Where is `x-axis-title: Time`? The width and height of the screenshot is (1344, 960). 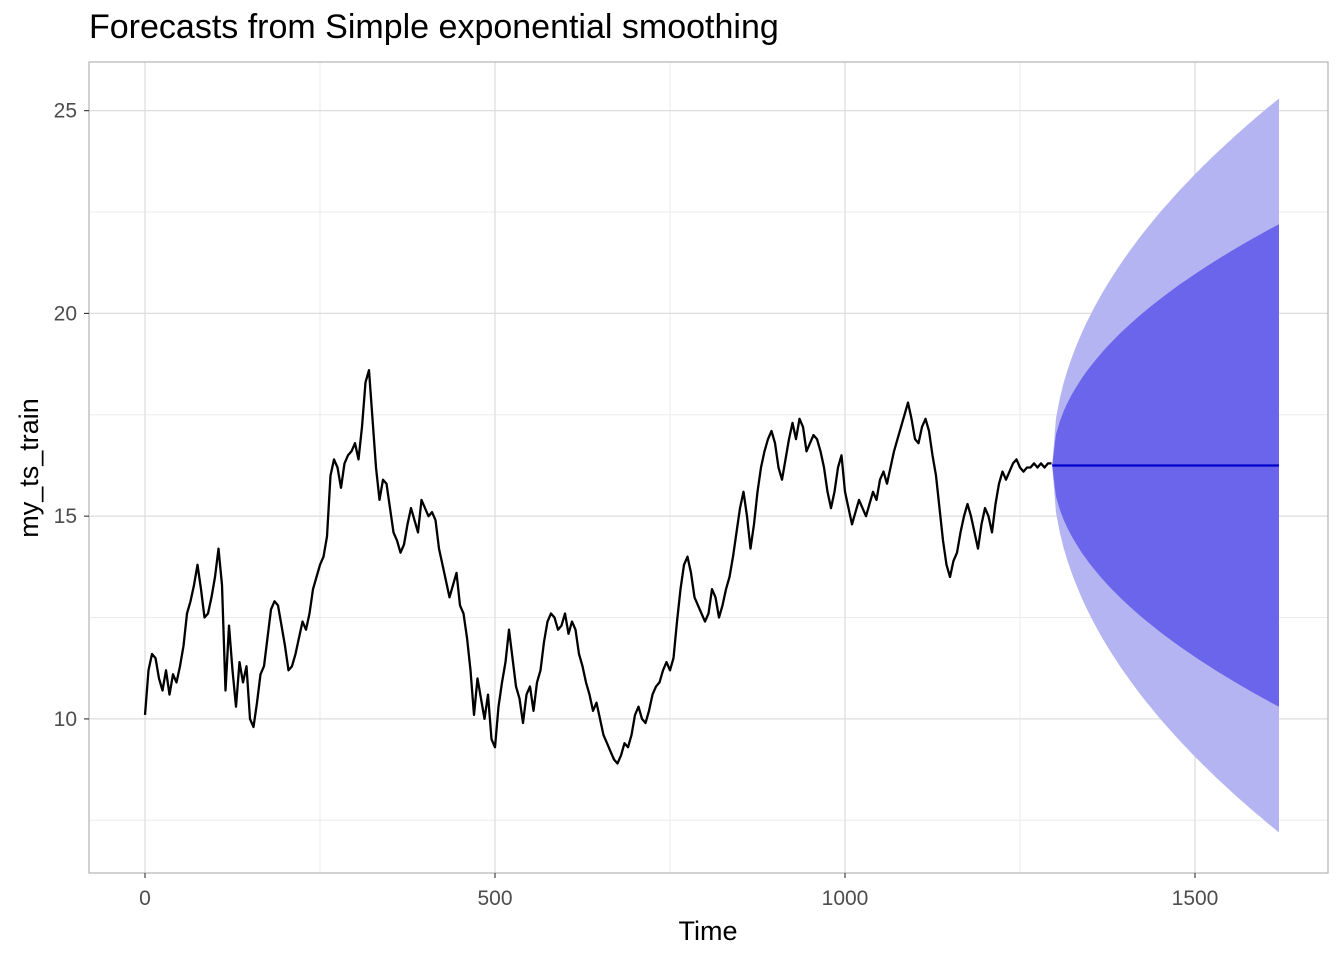 x-axis-title: Time is located at coordinates (708, 931).